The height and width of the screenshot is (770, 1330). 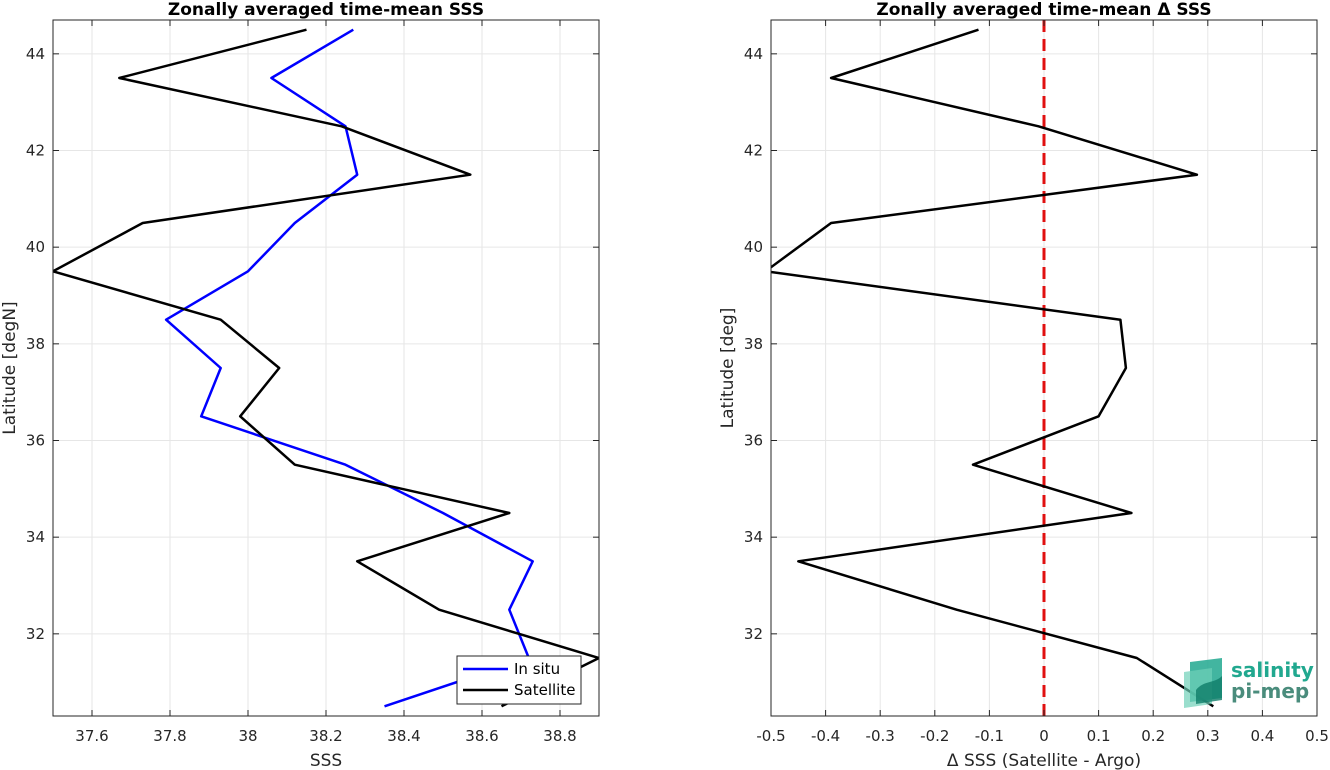 What do you see at coordinates (728, 368) in the screenshot?
I see `y-axis-label: Latitude [deg]` at bounding box center [728, 368].